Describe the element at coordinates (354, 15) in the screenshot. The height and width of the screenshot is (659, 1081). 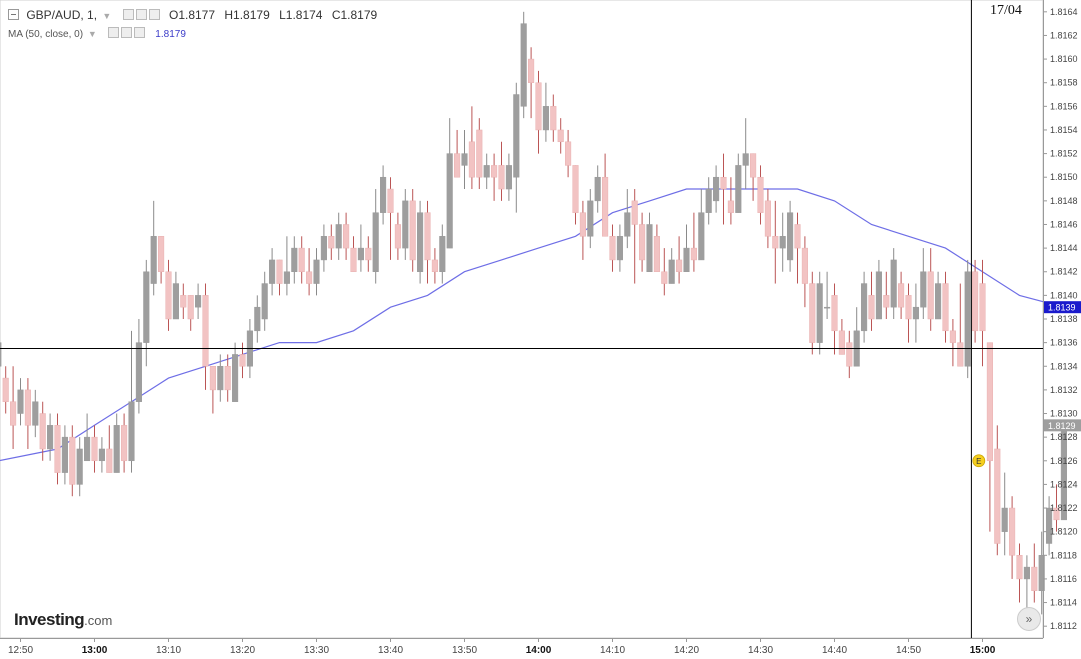
I see `close-value: C1.8179` at that location.